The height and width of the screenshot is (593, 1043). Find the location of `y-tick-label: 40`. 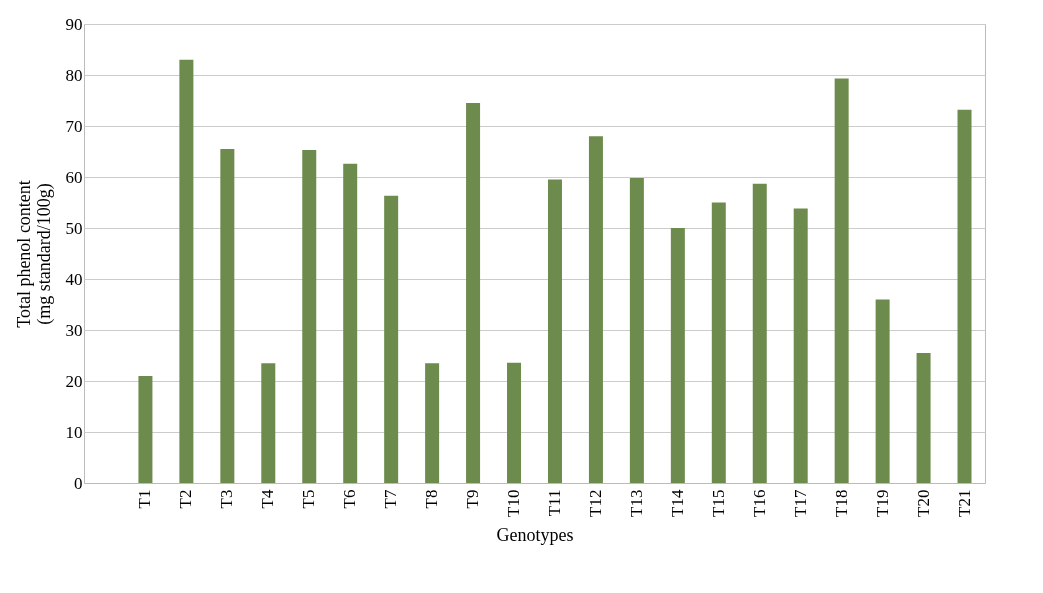

y-tick-label: 40 is located at coordinates (74, 279).